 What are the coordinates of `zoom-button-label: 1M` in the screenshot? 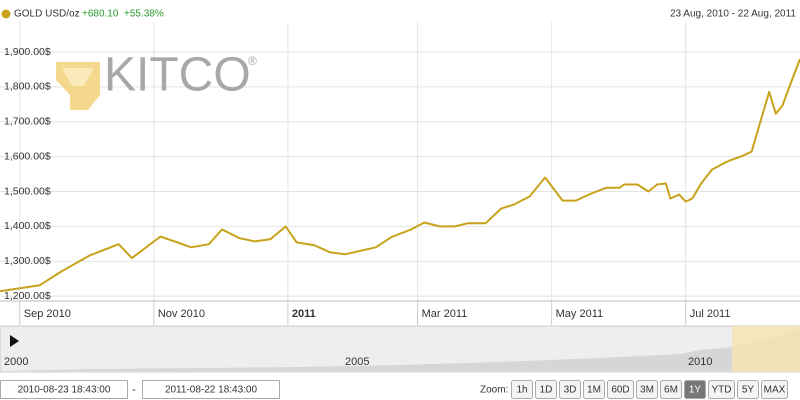 It's located at (594, 390).